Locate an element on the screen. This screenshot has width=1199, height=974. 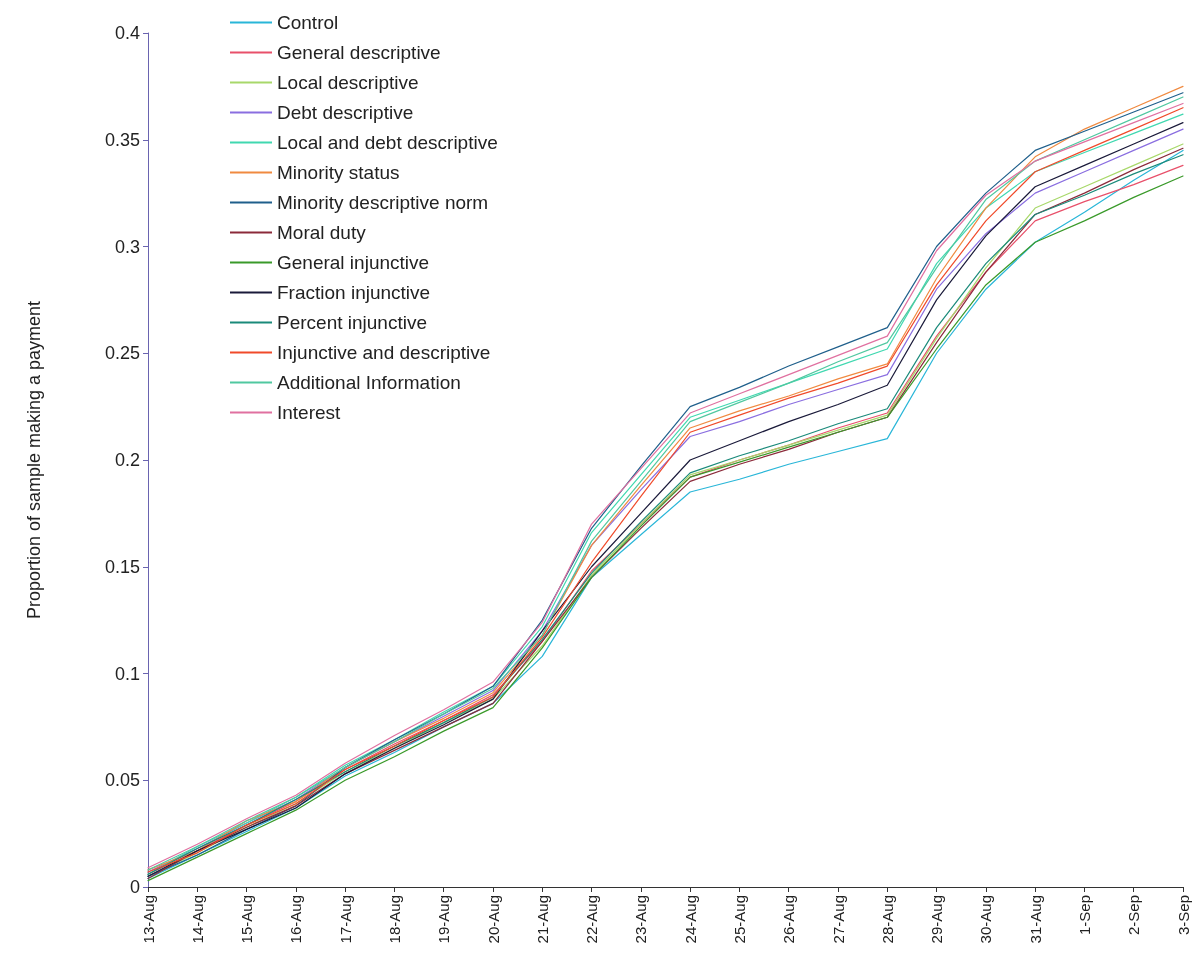
x-tick-label: 3-Sep is located at coordinates (1183, 915).